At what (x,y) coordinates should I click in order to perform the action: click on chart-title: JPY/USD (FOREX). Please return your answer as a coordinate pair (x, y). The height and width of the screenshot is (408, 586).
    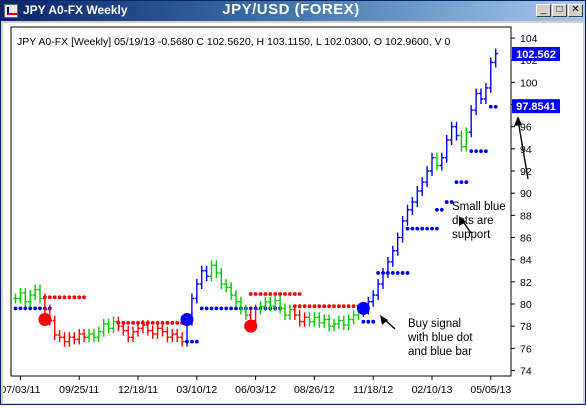
    Looking at the image, I should click on (291, 9).